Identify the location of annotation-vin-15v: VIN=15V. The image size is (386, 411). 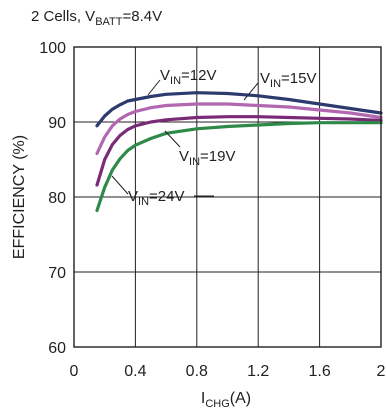
(288, 80).